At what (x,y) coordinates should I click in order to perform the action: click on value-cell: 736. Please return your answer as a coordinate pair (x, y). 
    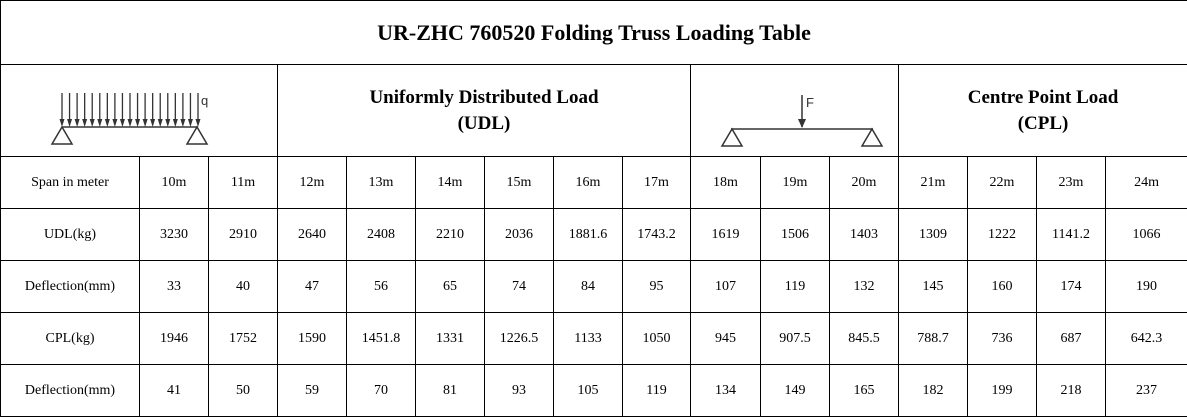
    Looking at the image, I should click on (1002, 338).